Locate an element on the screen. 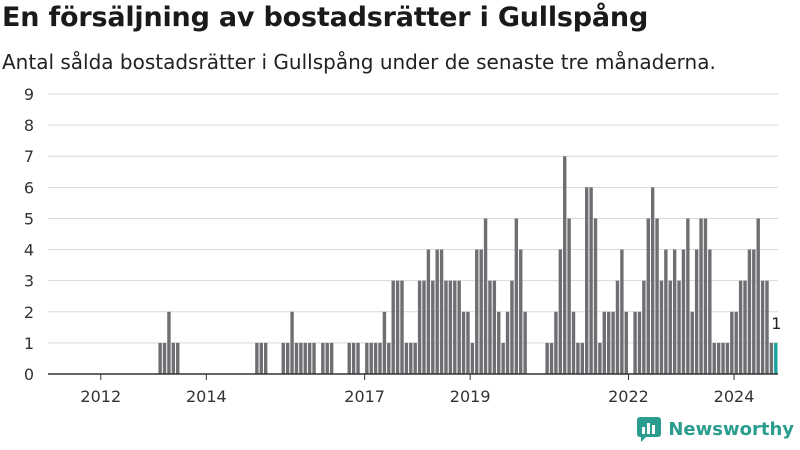  y-tick-label: 6 is located at coordinates (29, 187).